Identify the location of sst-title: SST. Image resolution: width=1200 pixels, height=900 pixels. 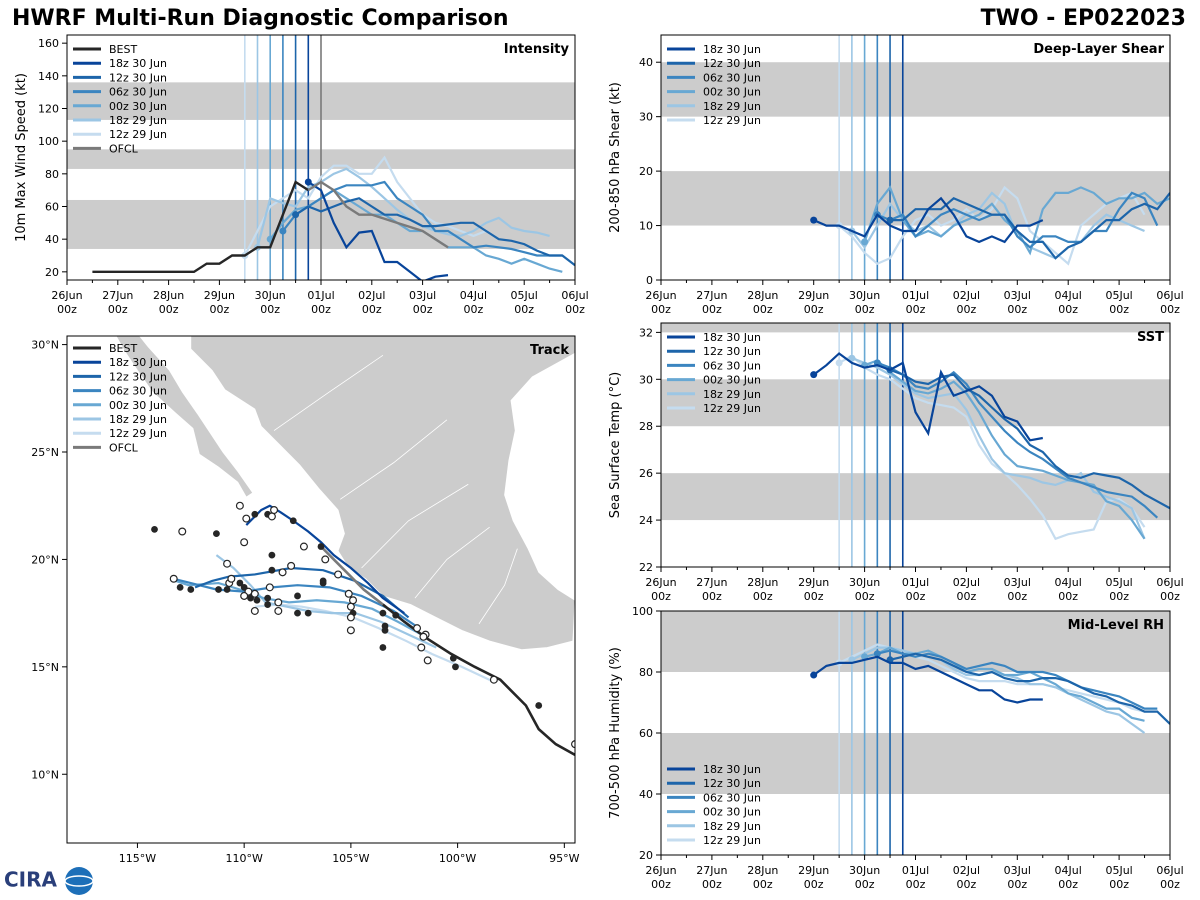
(1150, 337).